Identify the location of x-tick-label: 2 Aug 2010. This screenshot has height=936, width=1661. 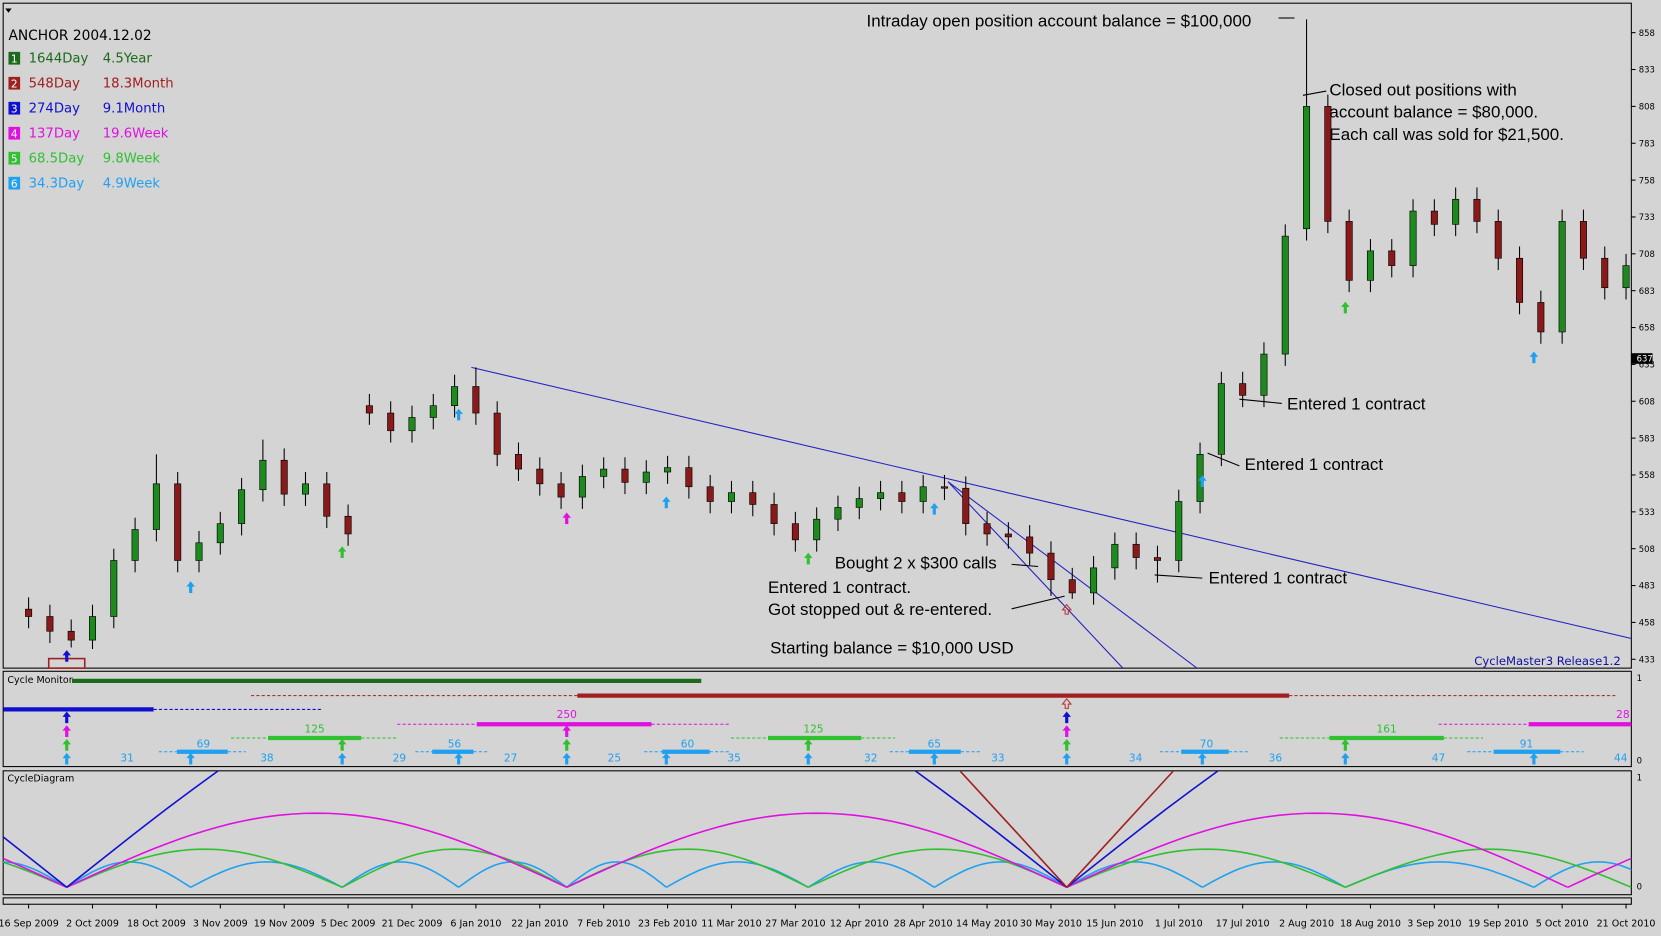
(1306, 923).